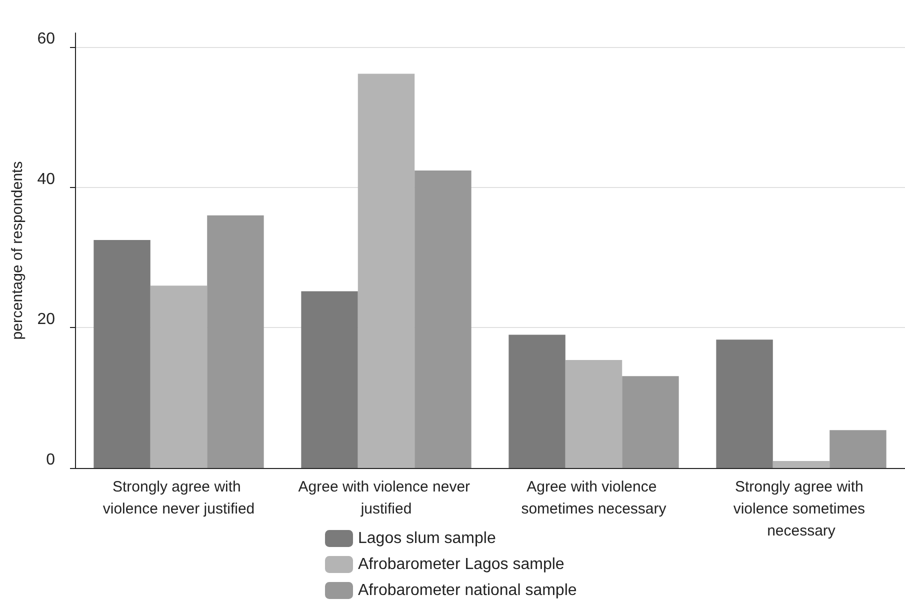 This screenshot has height=606, width=905. Describe the element at coordinates (801, 509) in the screenshot. I see `x-tick-label: Strongly agree with violence sometimes necessary` at that location.